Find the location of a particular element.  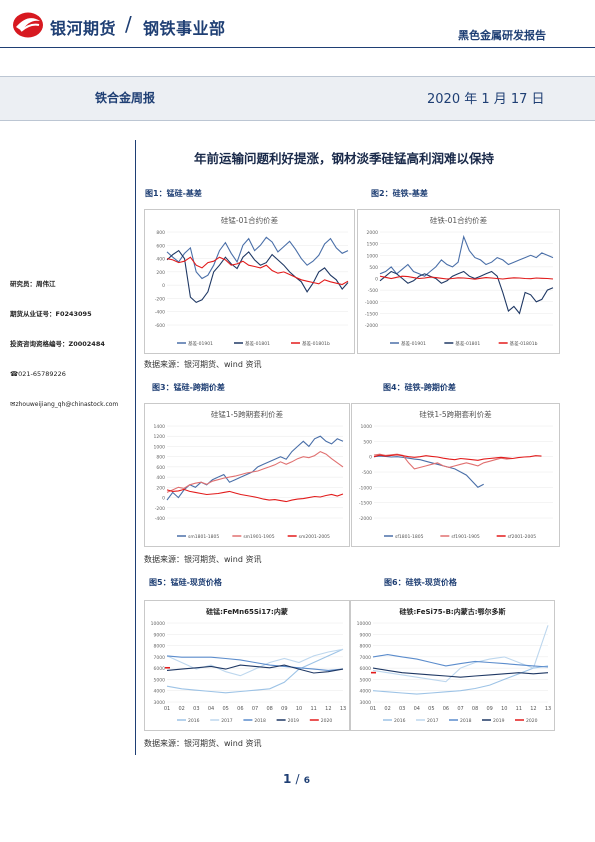

x-tick-label: 07 is located at coordinates (460, 709).